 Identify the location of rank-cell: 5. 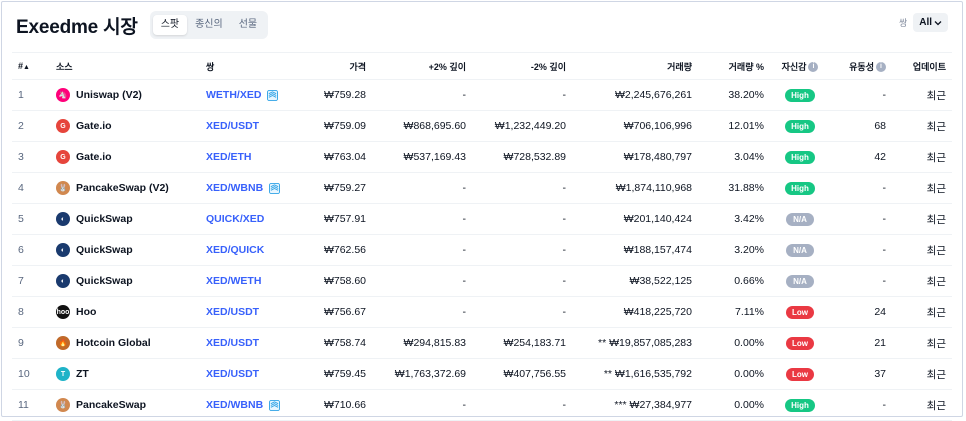
(31, 219).